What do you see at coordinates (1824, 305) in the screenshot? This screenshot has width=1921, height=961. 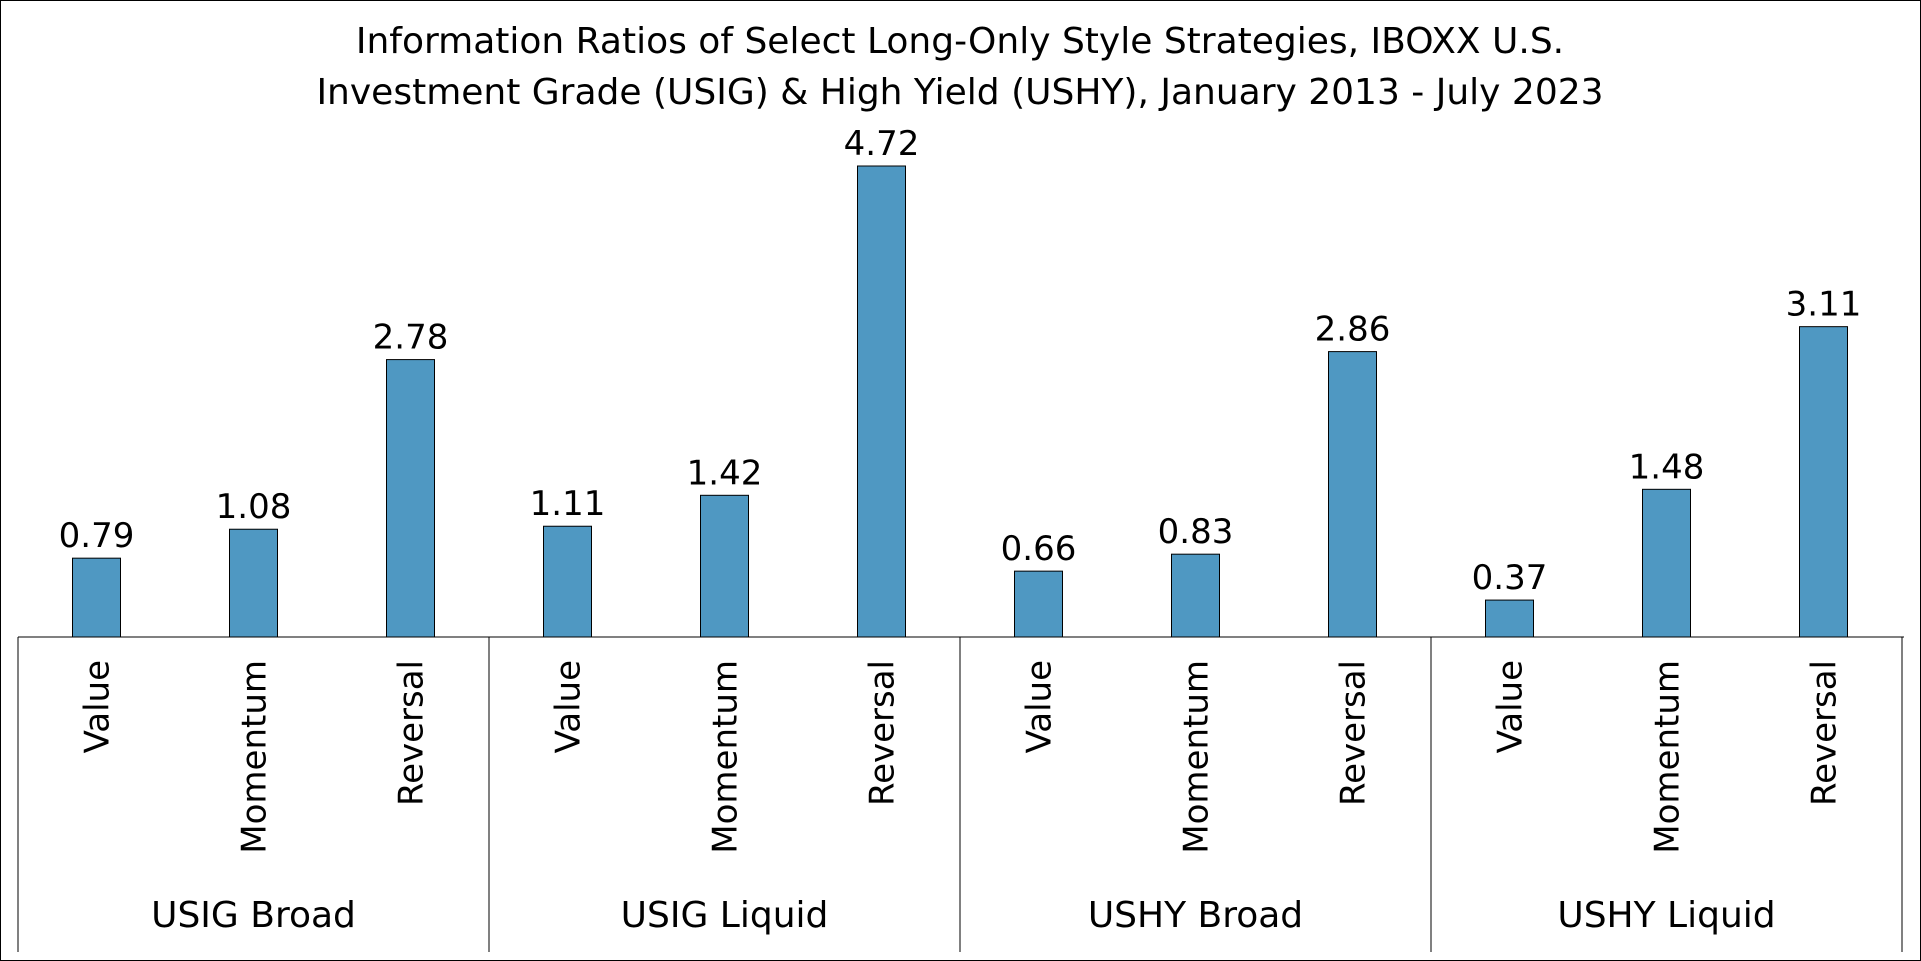 I see `data-label: 3.11` at bounding box center [1824, 305].